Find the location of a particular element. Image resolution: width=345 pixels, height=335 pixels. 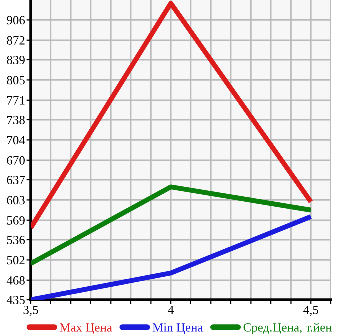

y-tick-label: 603 is located at coordinates (16, 200).